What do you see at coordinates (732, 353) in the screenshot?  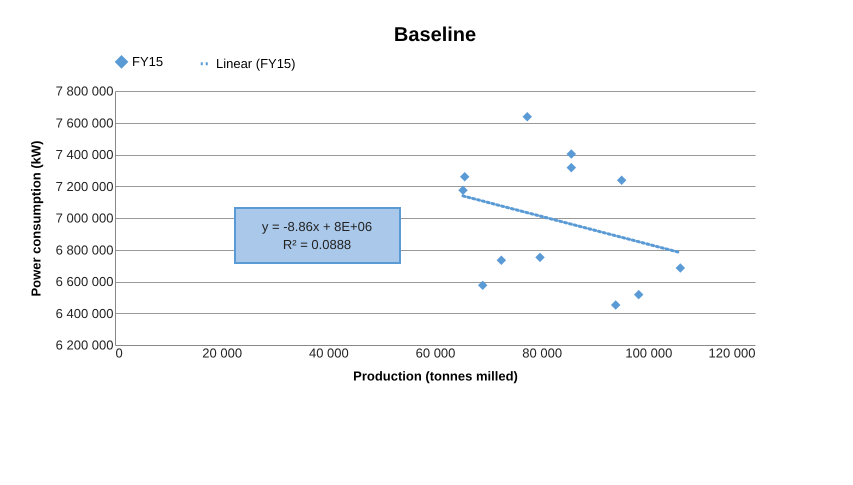 I see `x-tick-label: 120 000` at bounding box center [732, 353].